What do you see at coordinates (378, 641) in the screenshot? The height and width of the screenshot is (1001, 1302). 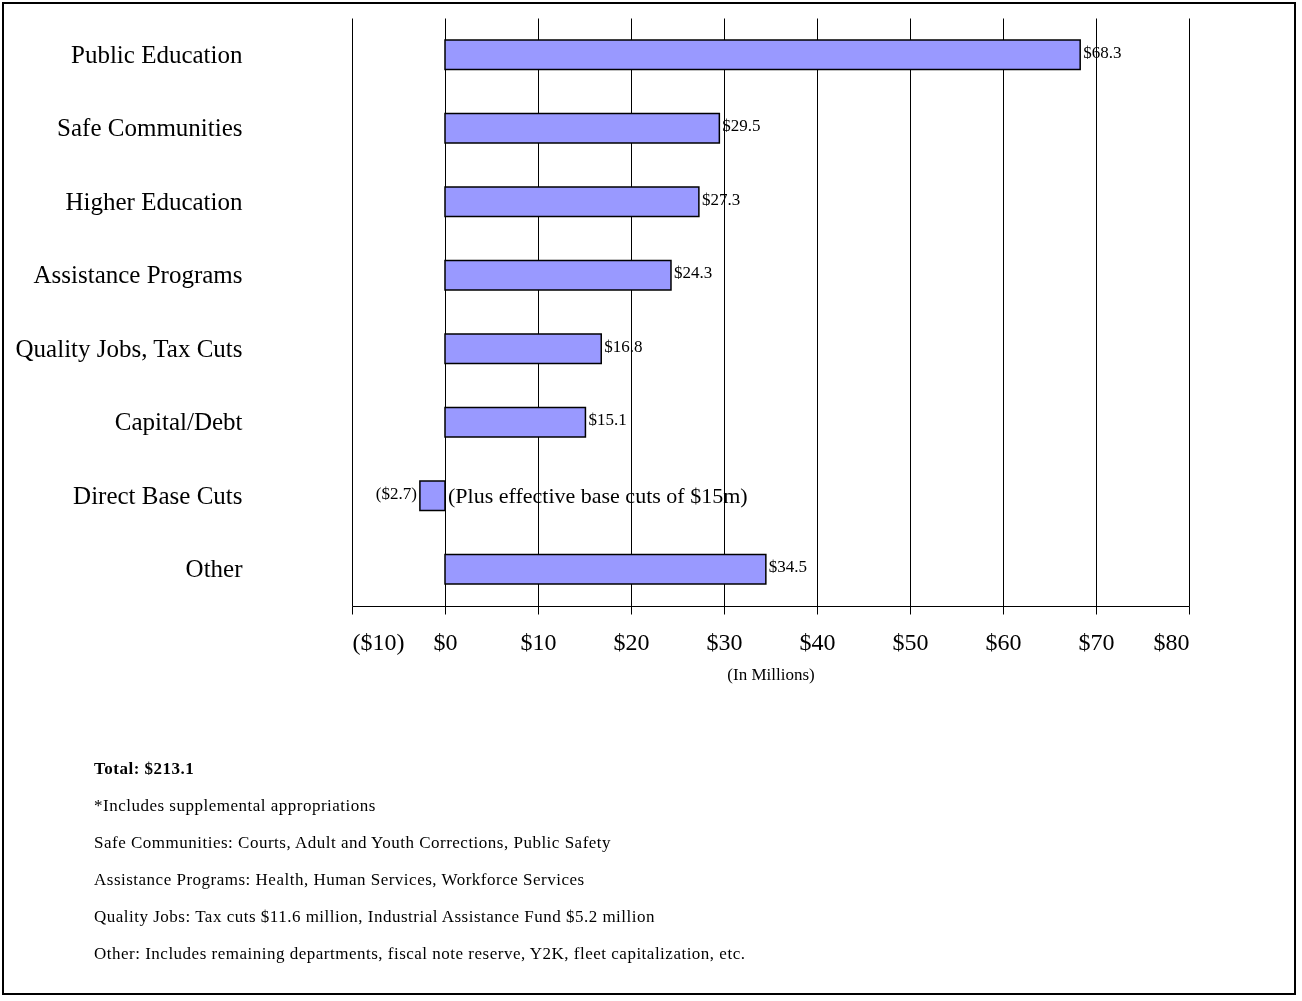 I see `x-tick-label: ($10)` at bounding box center [378, 641].